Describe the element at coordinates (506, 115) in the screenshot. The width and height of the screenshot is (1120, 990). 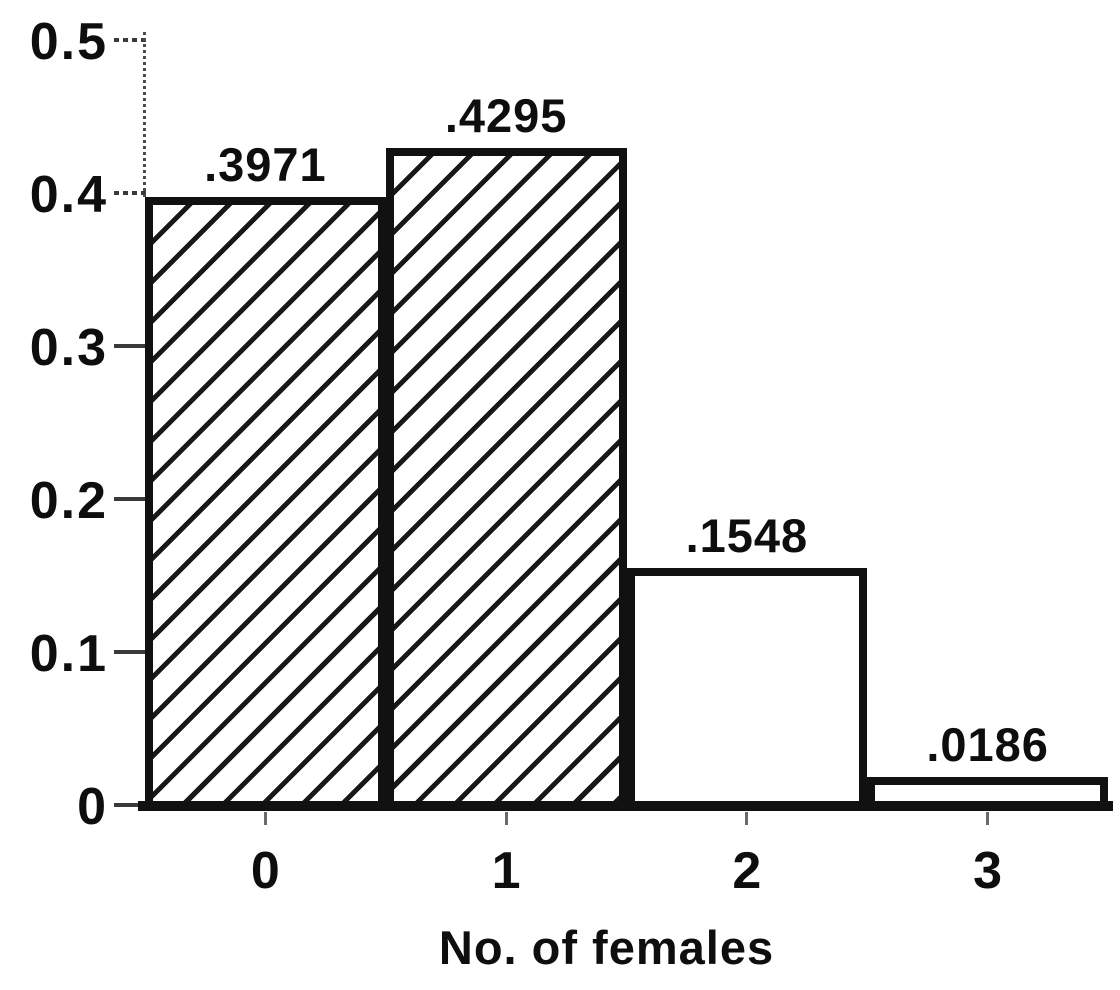
I see `bar-value-label: .4295` at that location.